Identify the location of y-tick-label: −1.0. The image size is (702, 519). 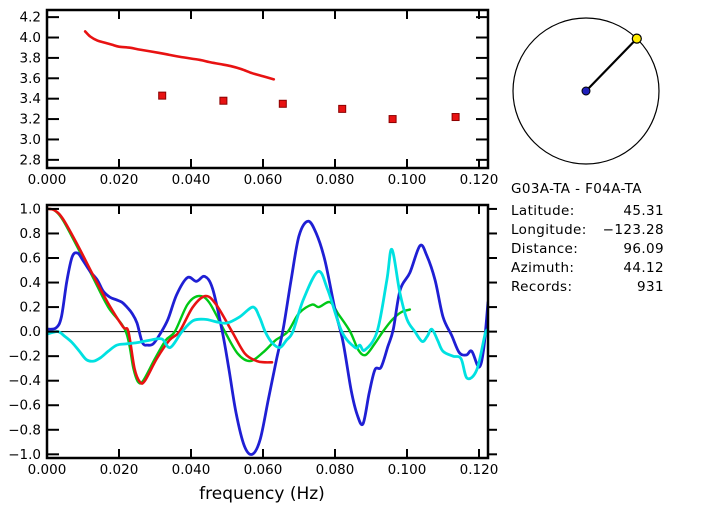
(24, 455).